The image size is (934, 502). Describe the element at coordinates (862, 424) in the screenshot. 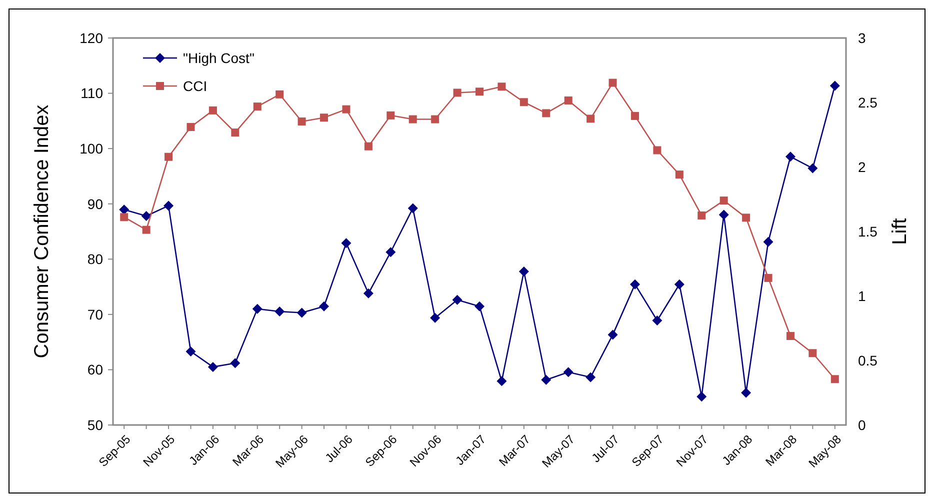

I see `y2-tick-label: 0` at that location.